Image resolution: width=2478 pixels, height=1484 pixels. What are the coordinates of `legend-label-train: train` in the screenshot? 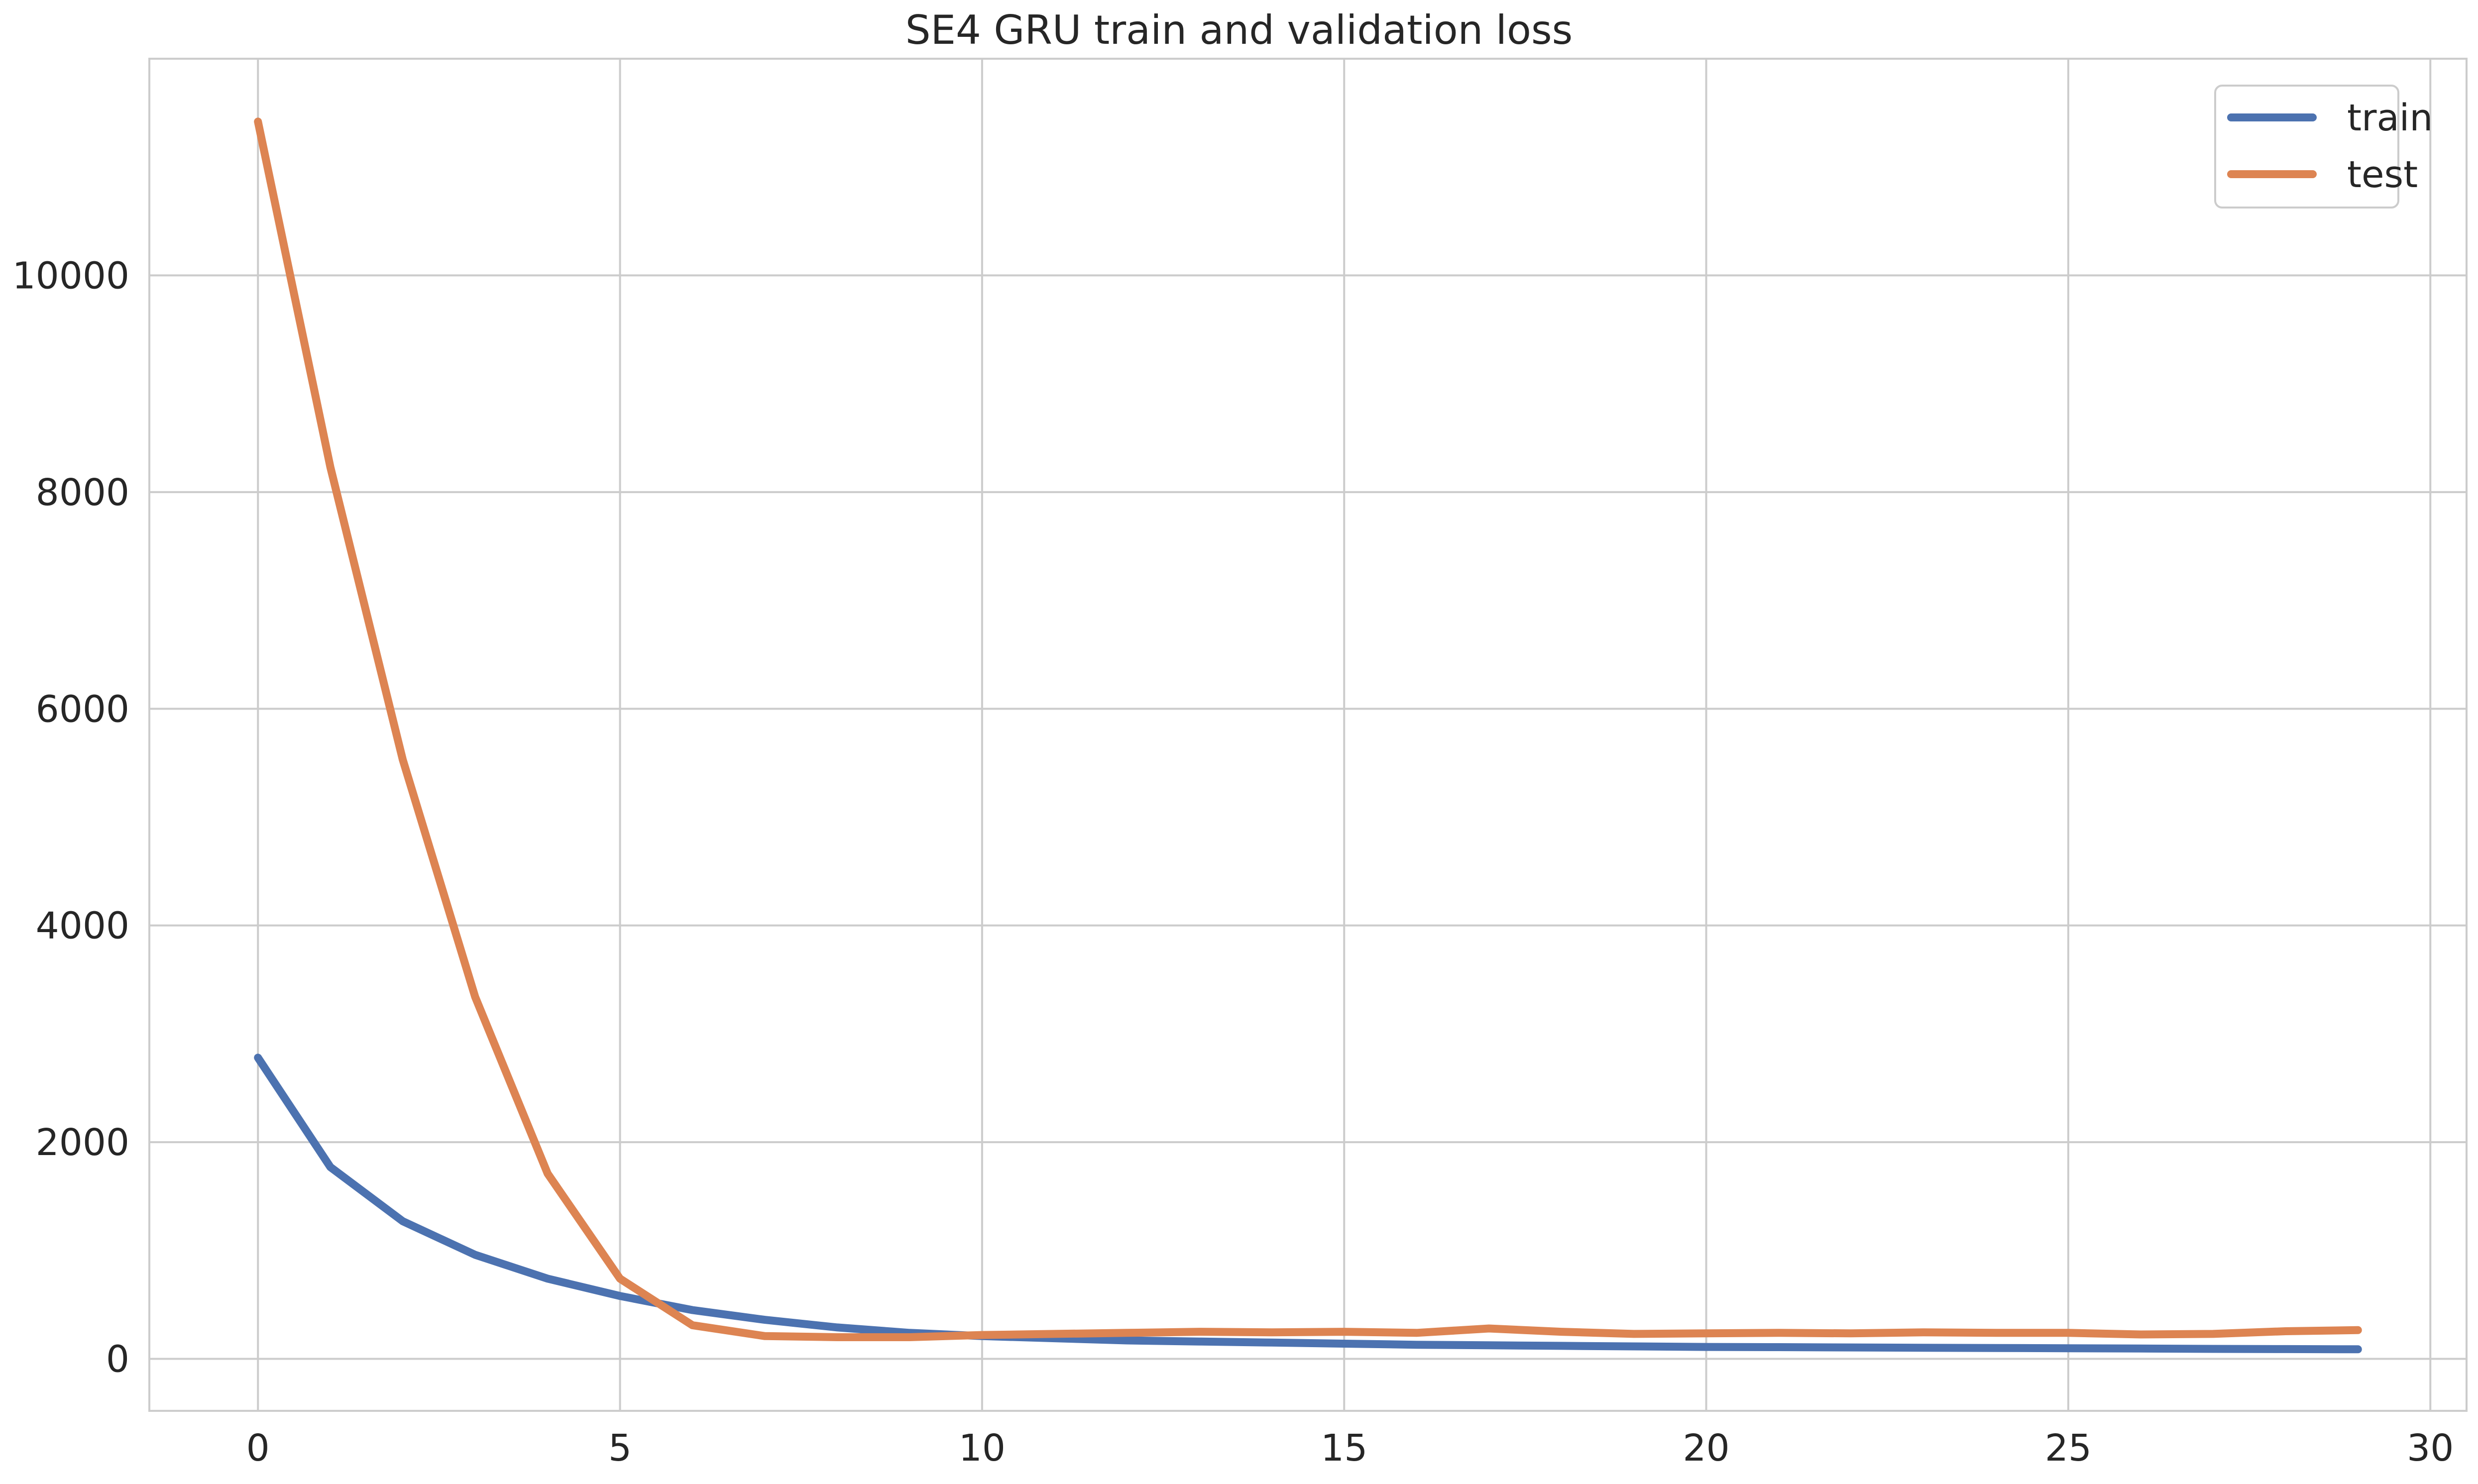 It's located at (2390, 118).